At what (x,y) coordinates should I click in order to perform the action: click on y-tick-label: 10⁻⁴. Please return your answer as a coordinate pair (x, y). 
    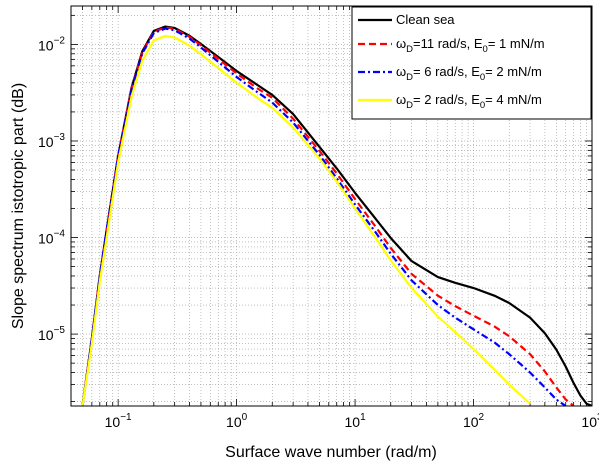
    Looking at the image, I should click on (51, 238).